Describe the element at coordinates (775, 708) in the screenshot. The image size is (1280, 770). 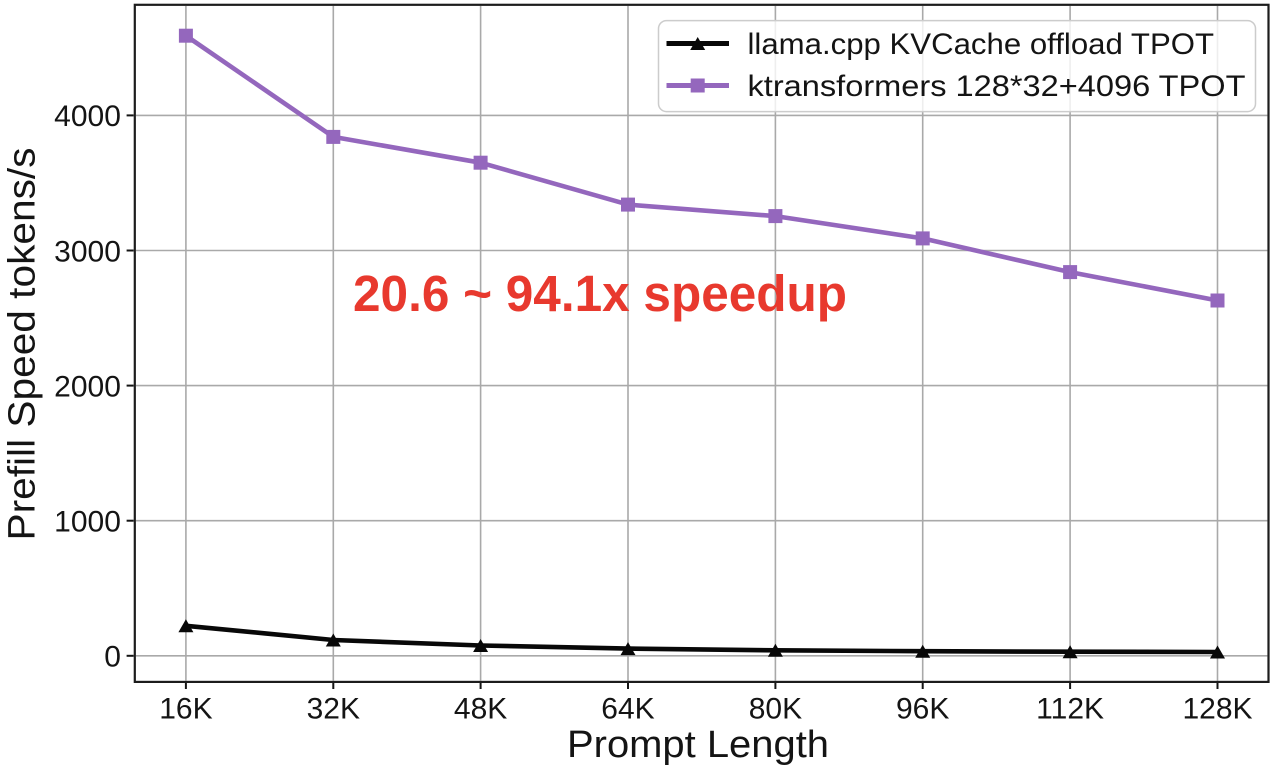
I see `svg-text: 80K` at that location.